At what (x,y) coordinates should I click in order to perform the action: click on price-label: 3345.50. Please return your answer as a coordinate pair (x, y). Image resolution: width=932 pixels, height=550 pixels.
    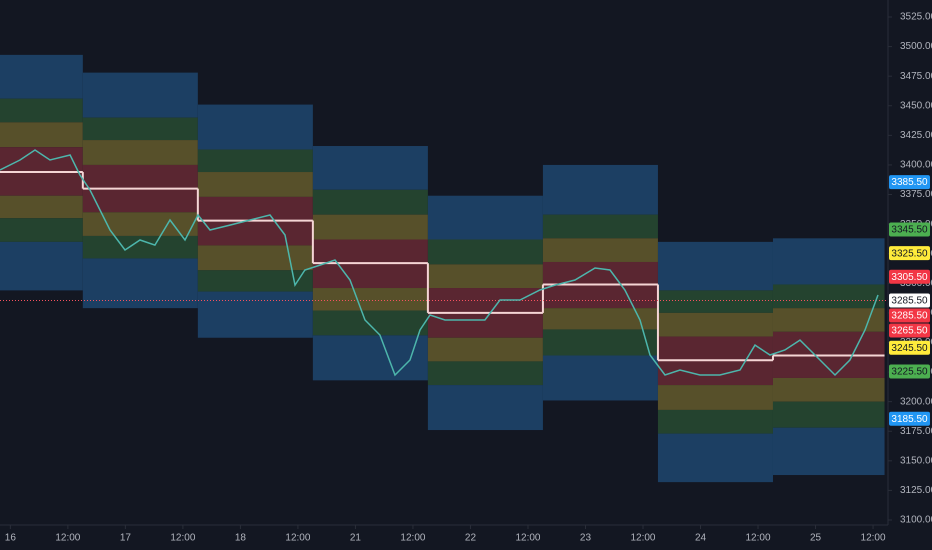
    Looking at the image, I should click on (909, 230).